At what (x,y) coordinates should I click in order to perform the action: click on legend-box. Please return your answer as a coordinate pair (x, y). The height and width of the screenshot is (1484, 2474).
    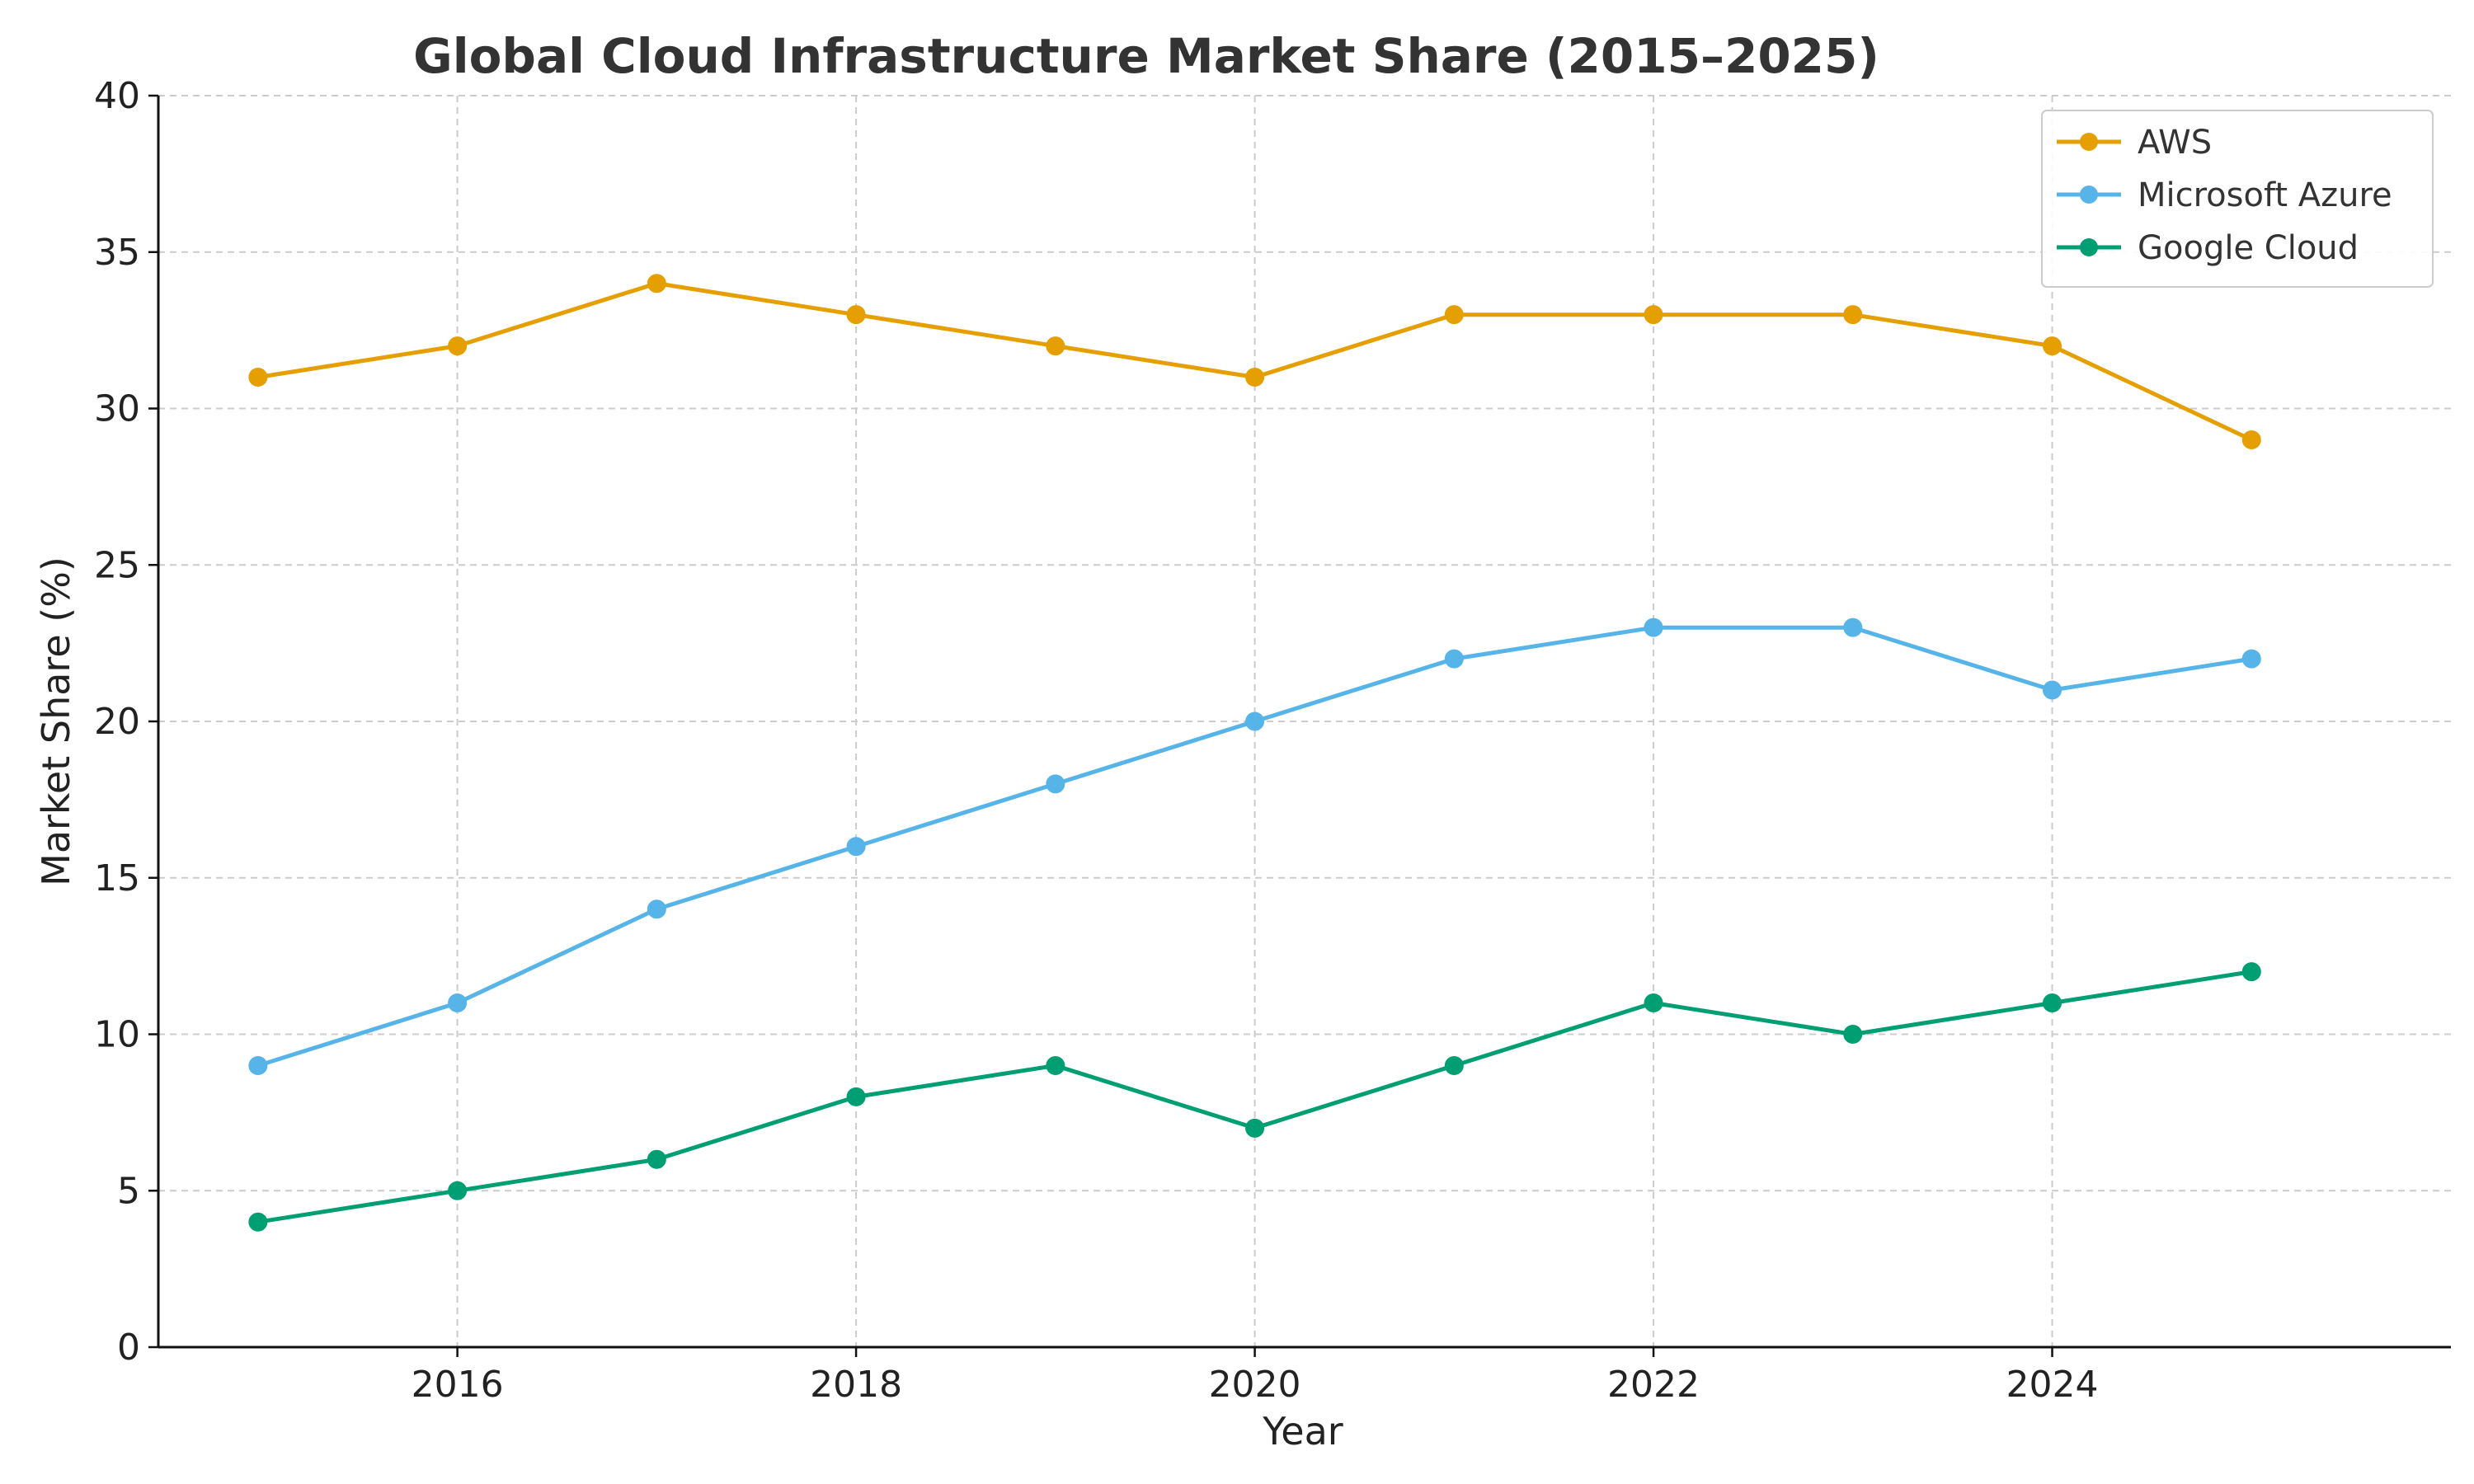
    Looking at the image, I should click on (2237, 199).